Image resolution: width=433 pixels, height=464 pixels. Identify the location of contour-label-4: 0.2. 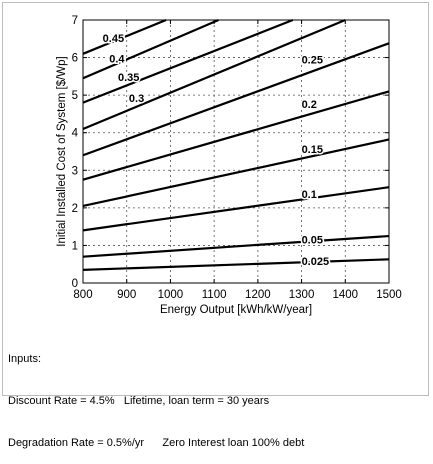
(309, 105).